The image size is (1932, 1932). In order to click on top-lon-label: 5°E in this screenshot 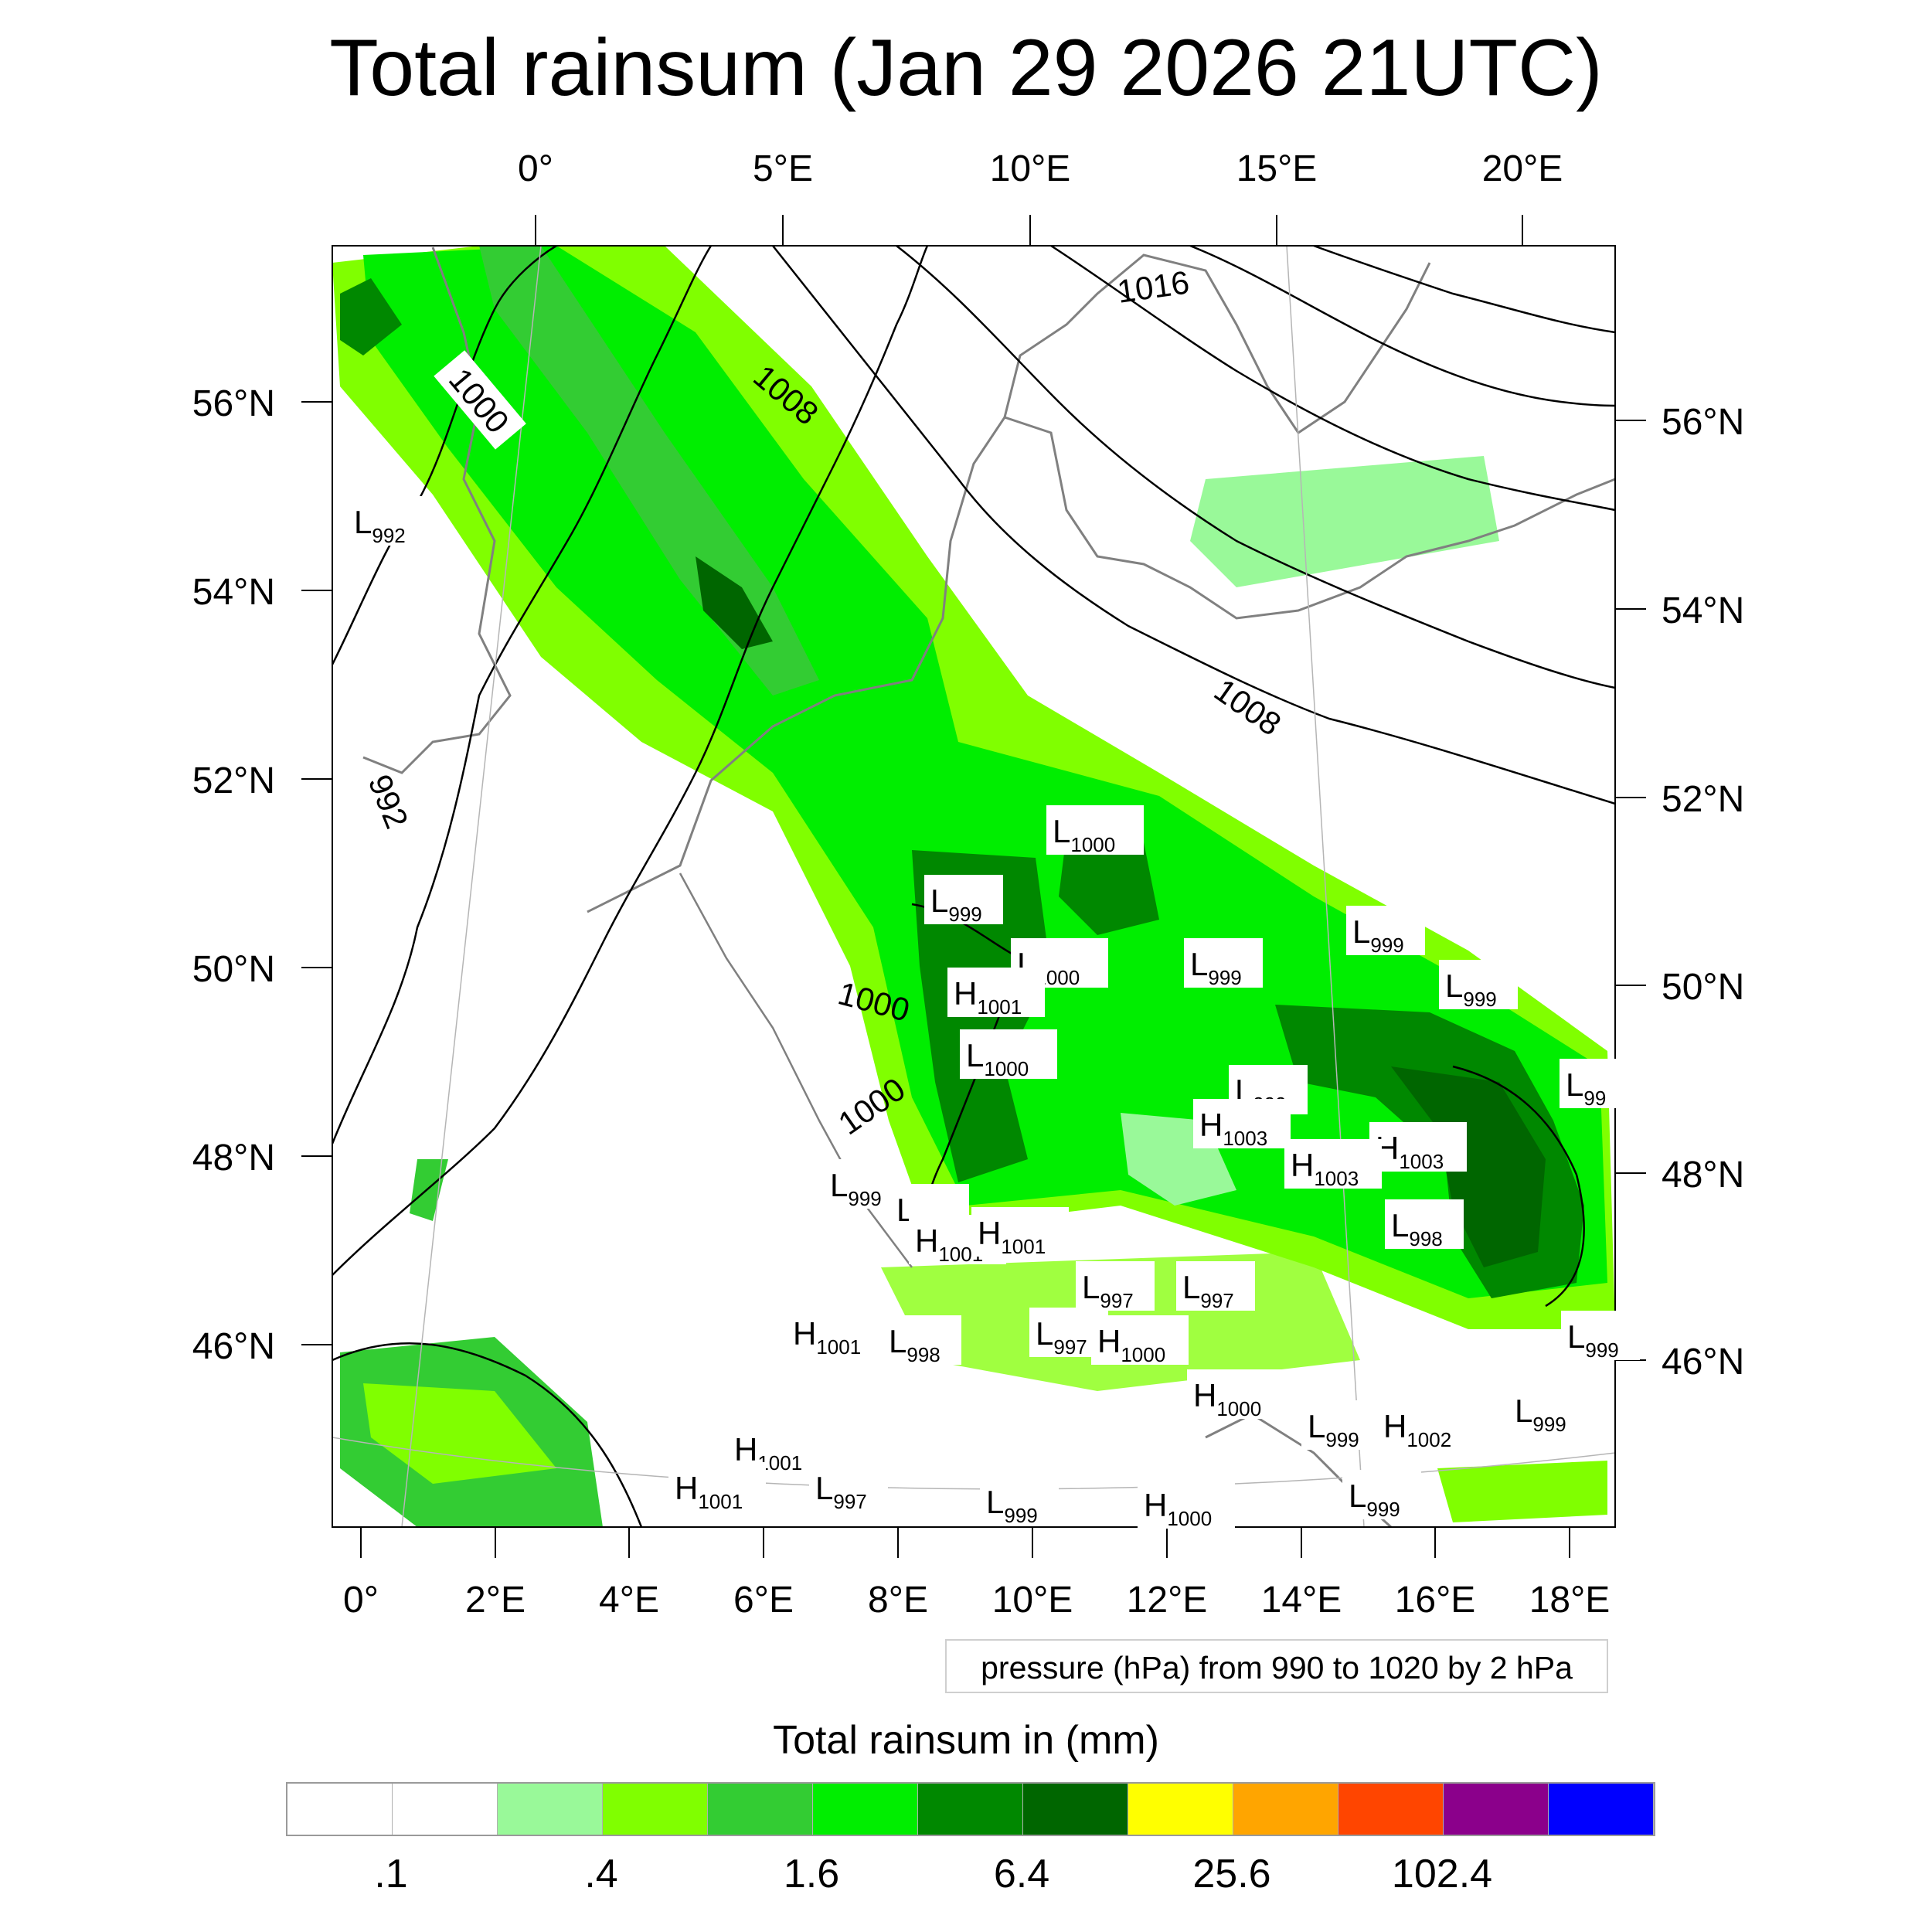, I will do `click(783, 168)`.